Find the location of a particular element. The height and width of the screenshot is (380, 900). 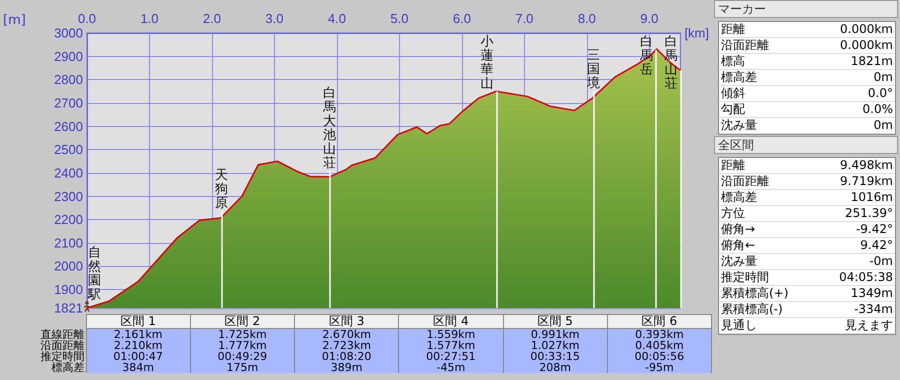

text: 2.670km is located at coordinates (346, 334).